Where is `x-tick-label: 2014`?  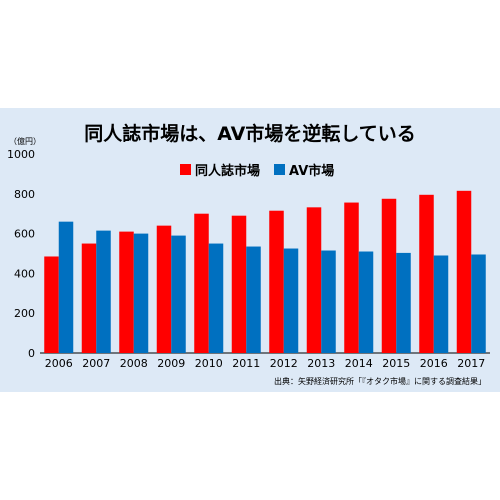
x-tick-label: 2014 is located at coordinates (359, 363).